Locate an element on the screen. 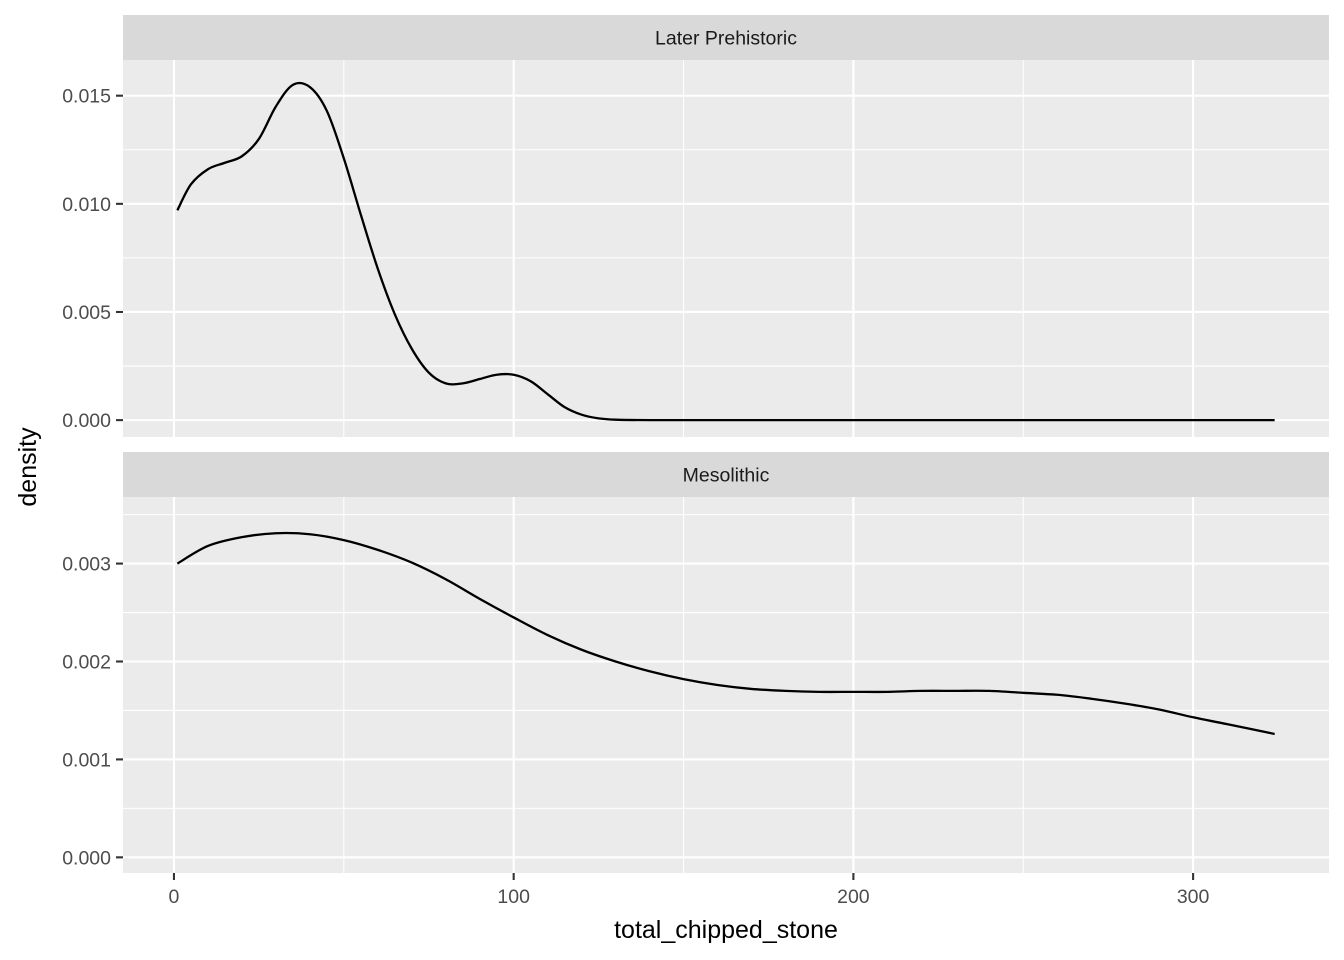 Image resolution: width=1344 pixels, height=960 pixels. y-tick-label: 0.002 is located at coordinates (86, 663).